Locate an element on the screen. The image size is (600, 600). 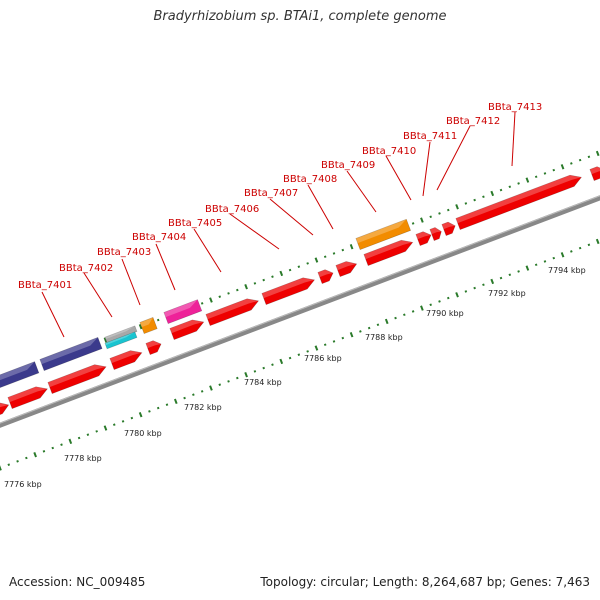
gene-reverse-11-shine is located at coordinates (388, 250).